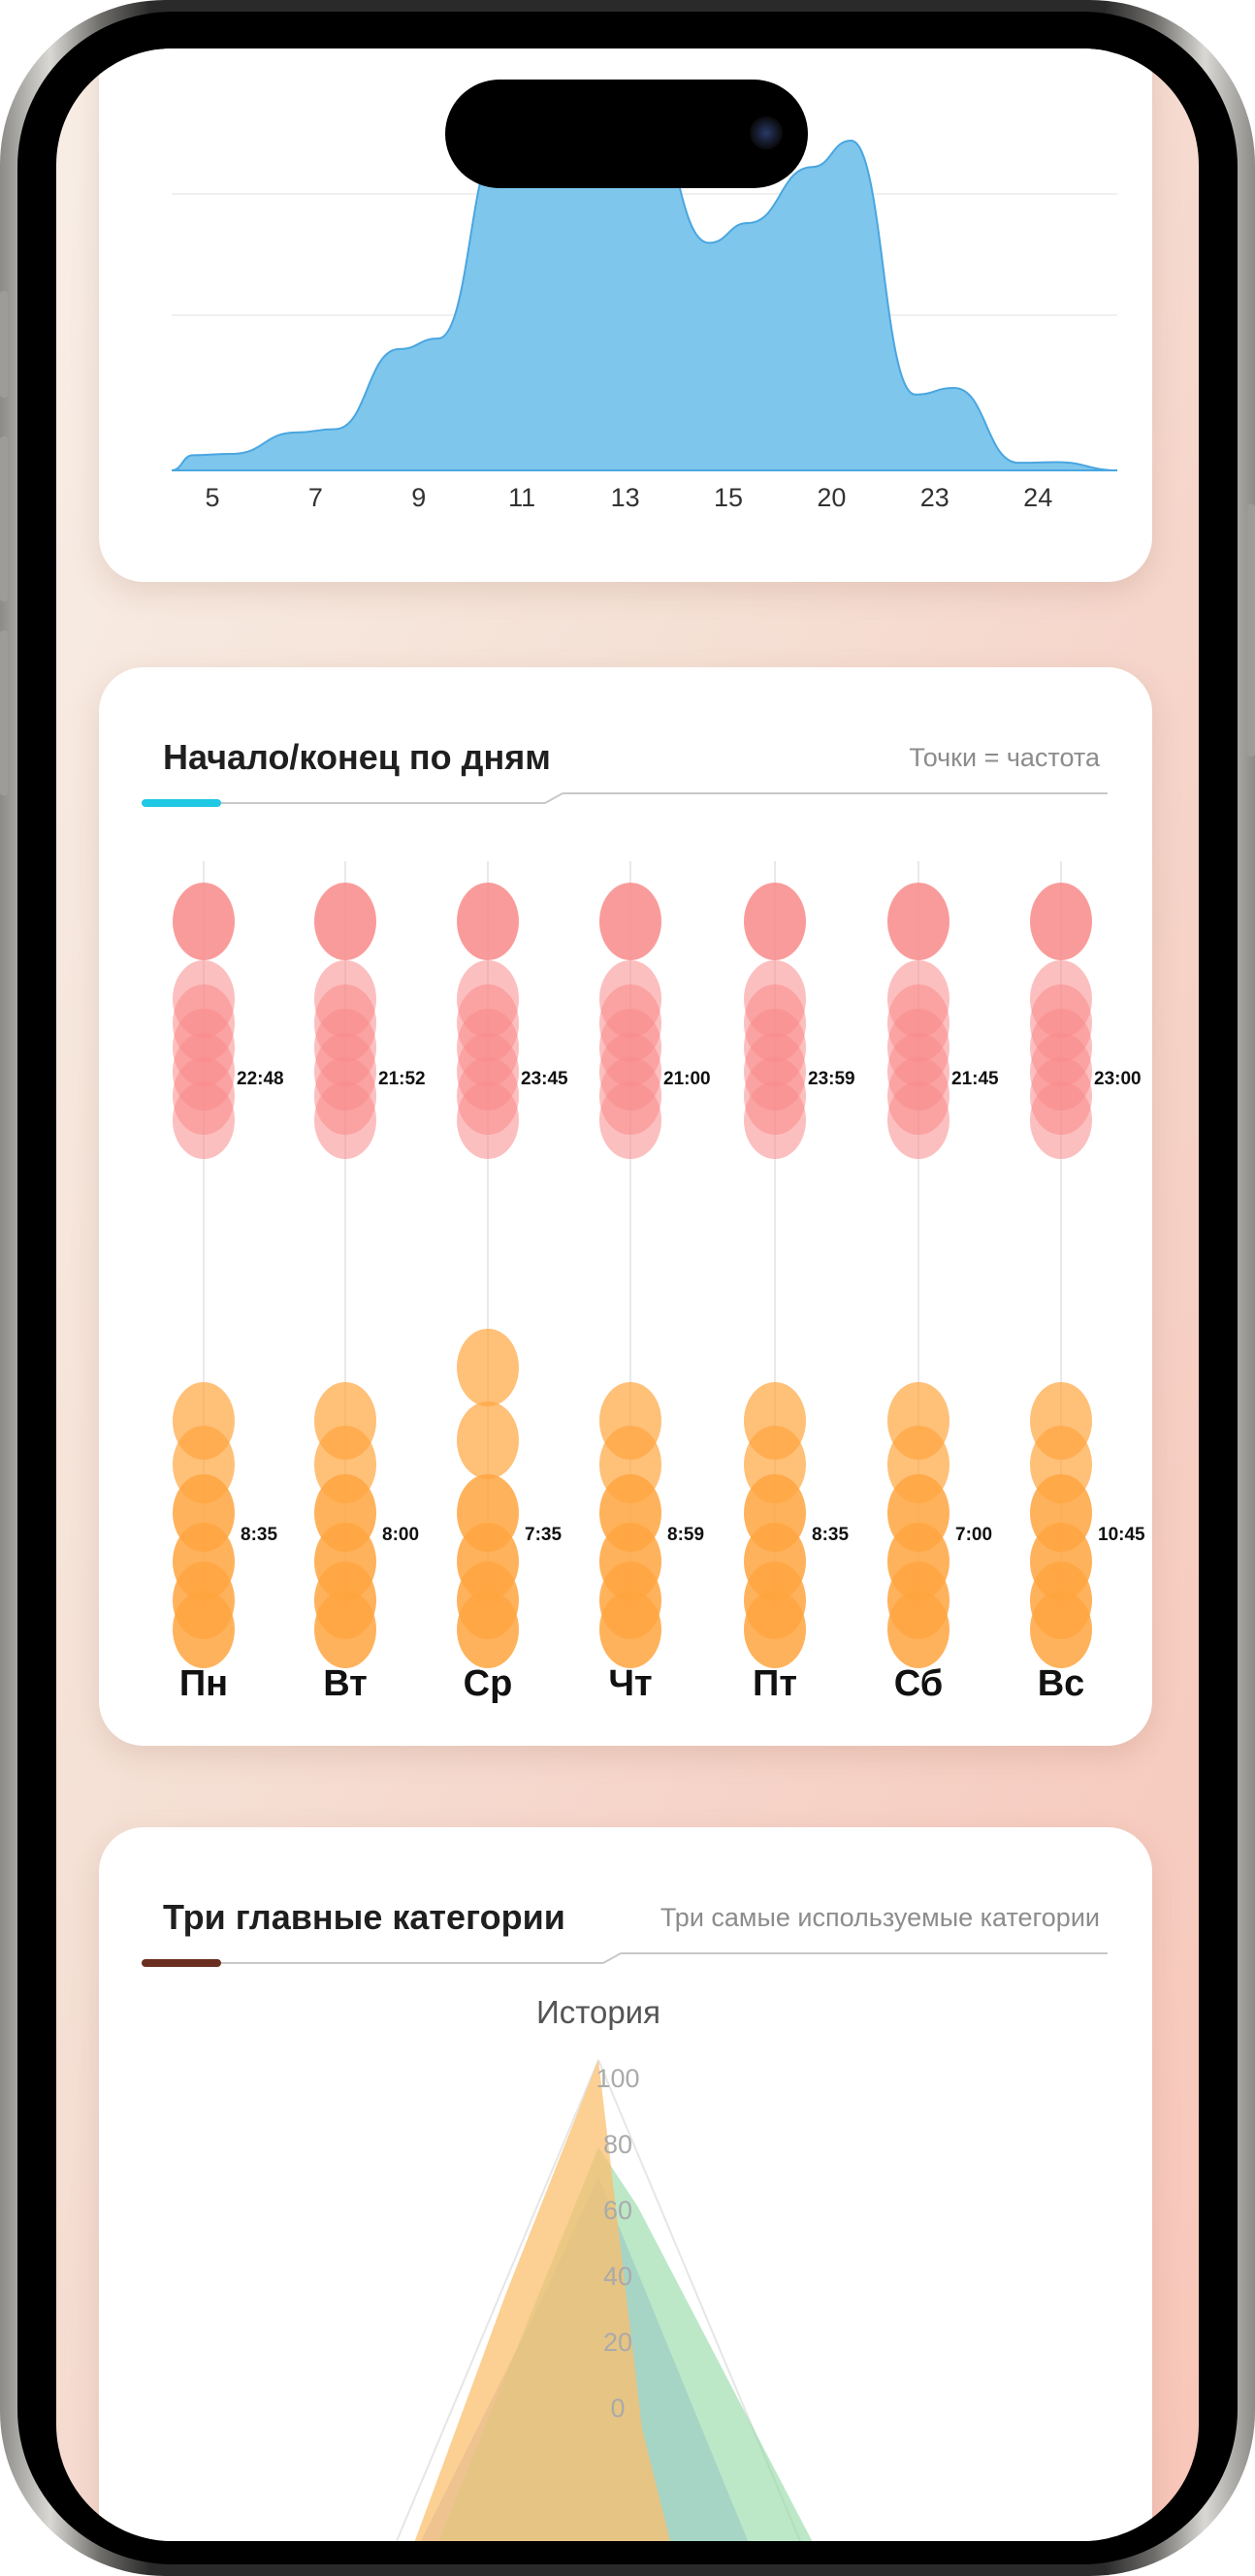 Image resolution: width=1255 pixels, height=2576 pixels. Describe the element at coordinates (729, 497) in the screenshot. I see `x-tick-label: 15` at that location.